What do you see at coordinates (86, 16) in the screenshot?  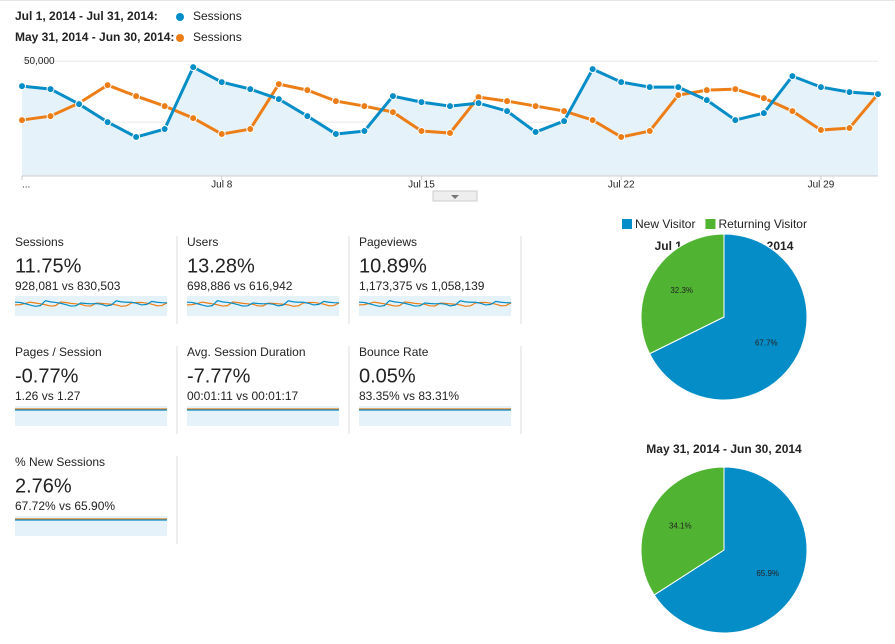 I see `legend-period: Jul 1, 2014 - Jul 31, 2014:` at bounding box center [86, 16].